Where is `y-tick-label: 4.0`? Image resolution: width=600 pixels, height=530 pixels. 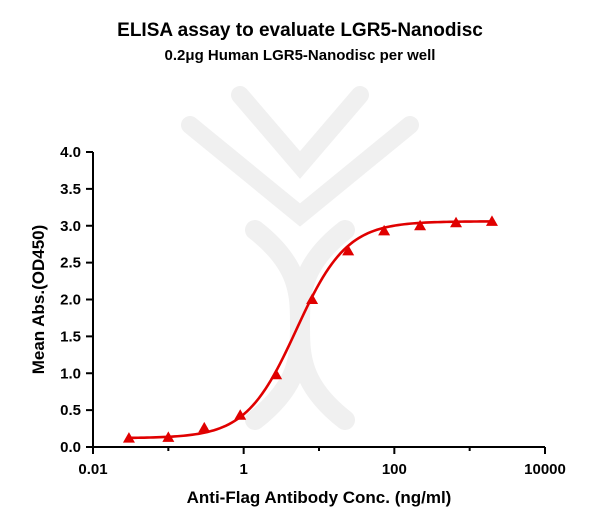 y-tick-label: 4.0 is located at coordinates (70, 152).